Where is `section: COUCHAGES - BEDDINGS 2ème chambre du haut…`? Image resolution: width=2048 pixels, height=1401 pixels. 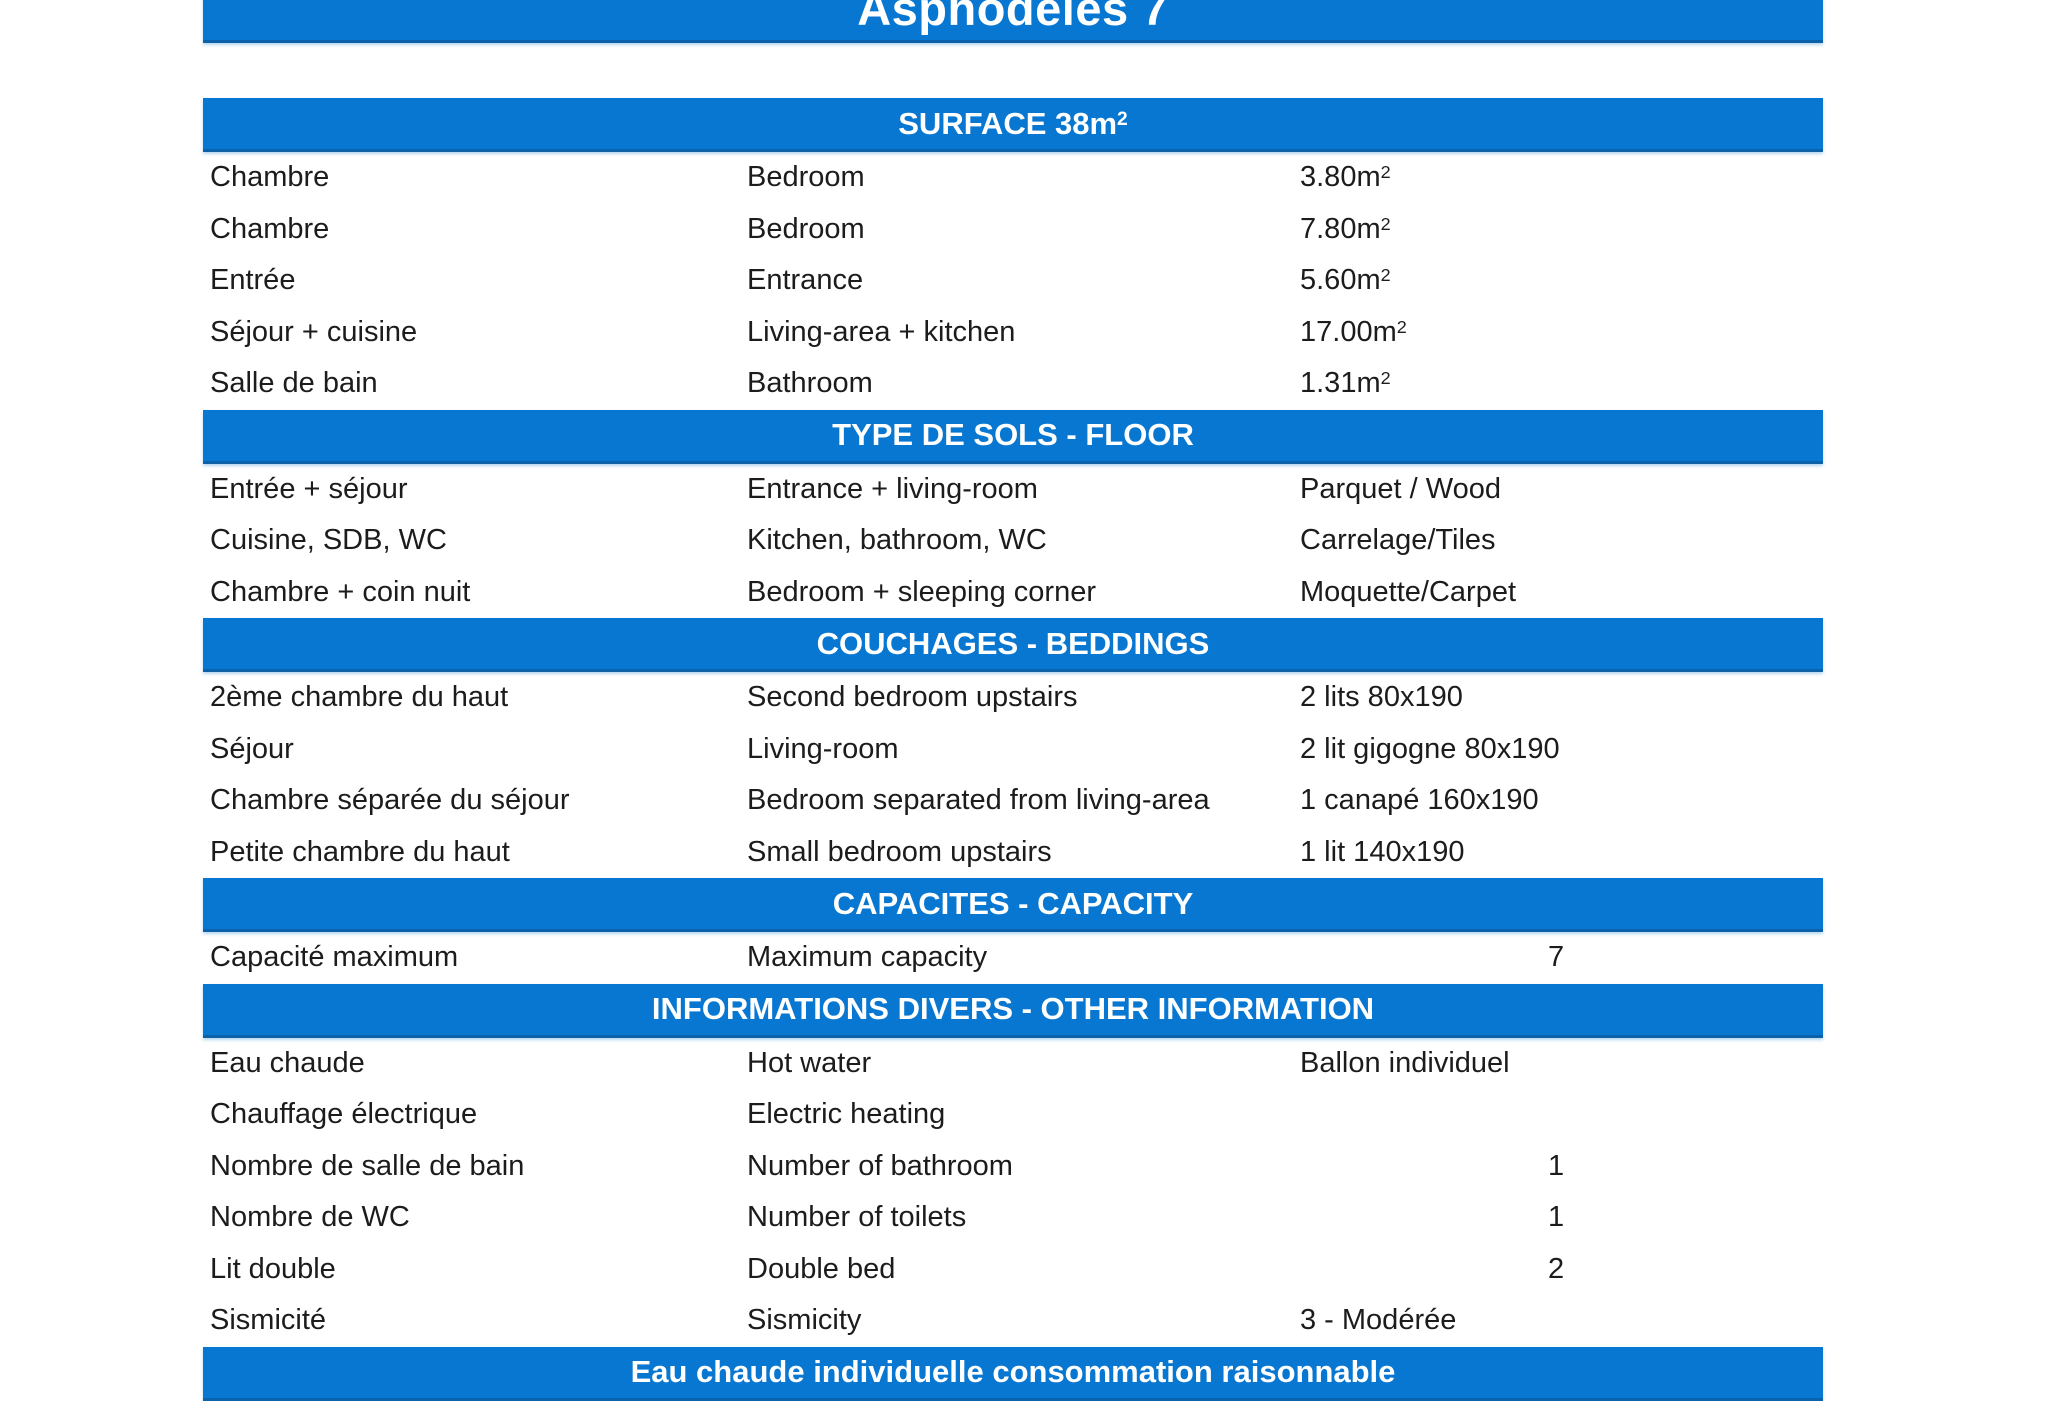
section: COUCHAGES - BEDDINGS 2ème chambre du haut… is located at coordinates (1013, 748).